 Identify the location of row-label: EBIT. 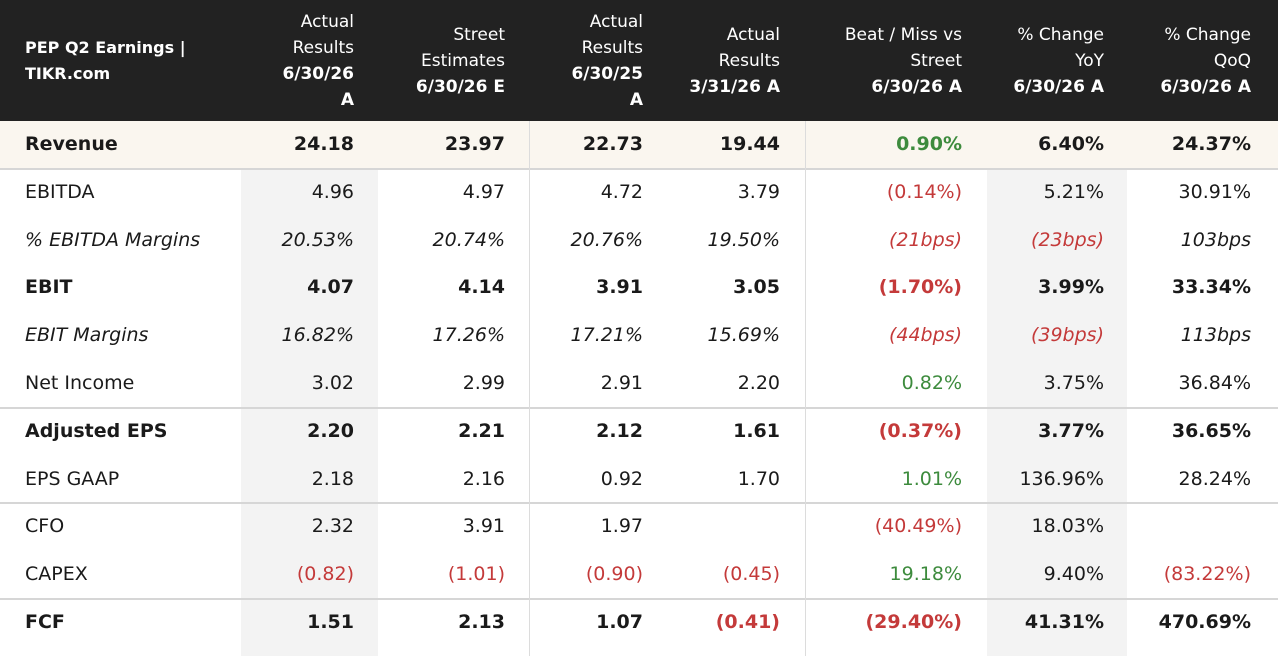
(49, 287).